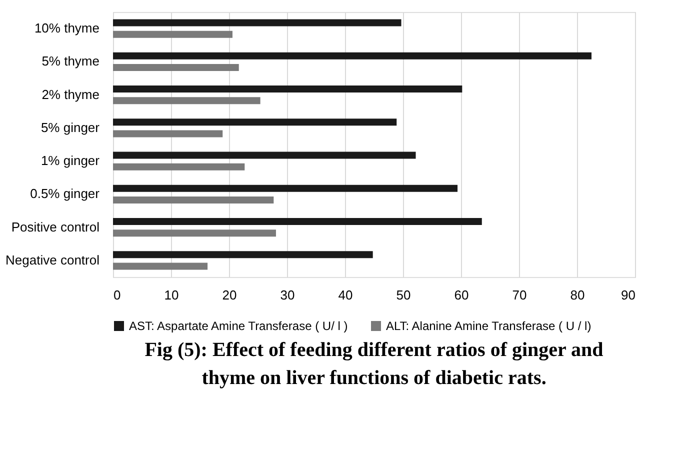 This screenshot has height=453, width=696. What do you see at coordinates (577, 295) in the screenshot?
I see `x-tick-label: 80` at bounding box center [577, 295].